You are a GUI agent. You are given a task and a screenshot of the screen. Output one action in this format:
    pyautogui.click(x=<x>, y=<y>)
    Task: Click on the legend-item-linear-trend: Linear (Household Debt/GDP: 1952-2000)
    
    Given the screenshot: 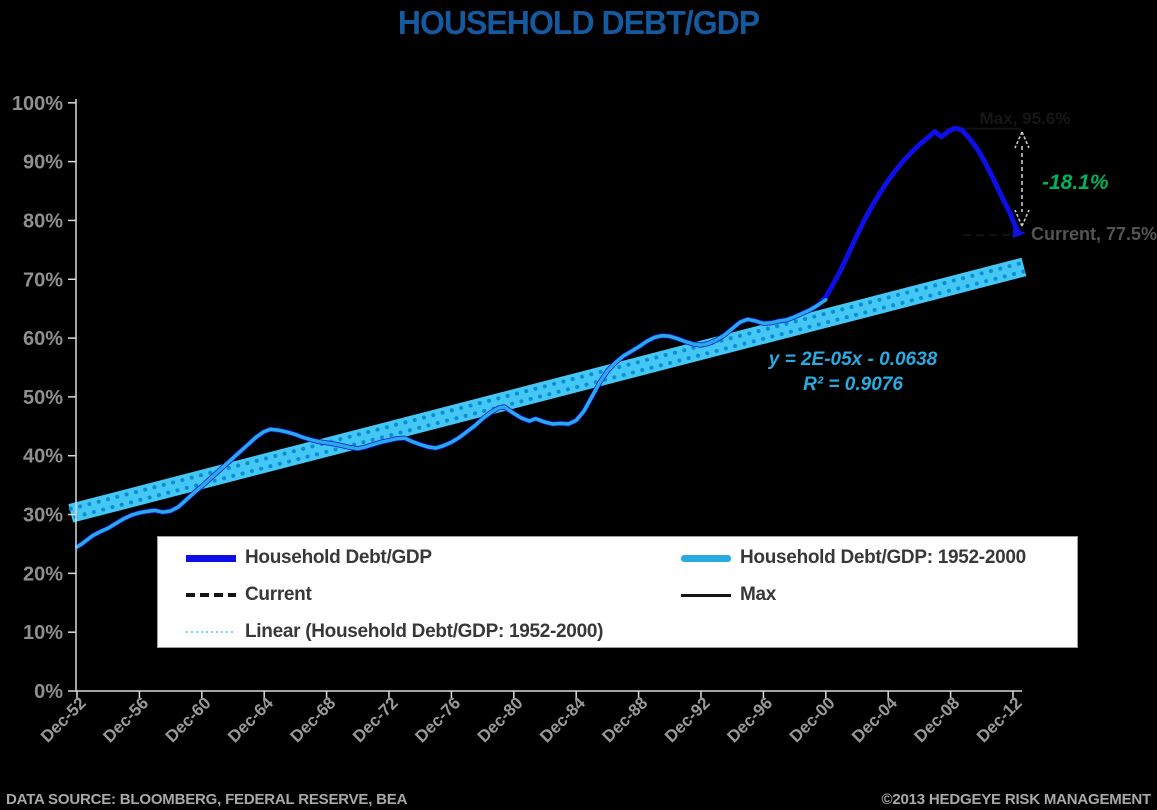 What is the action you would take?
    pyautogui.click(x=394, y=632)
    